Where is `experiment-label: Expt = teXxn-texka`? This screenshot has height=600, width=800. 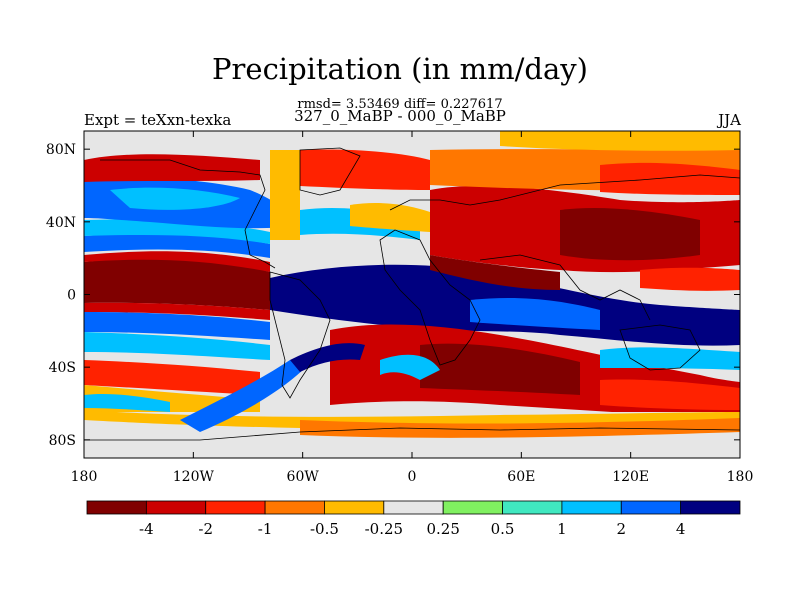
experiment-label: Expt = teXxn-texka is located at coordinates (158, 120).